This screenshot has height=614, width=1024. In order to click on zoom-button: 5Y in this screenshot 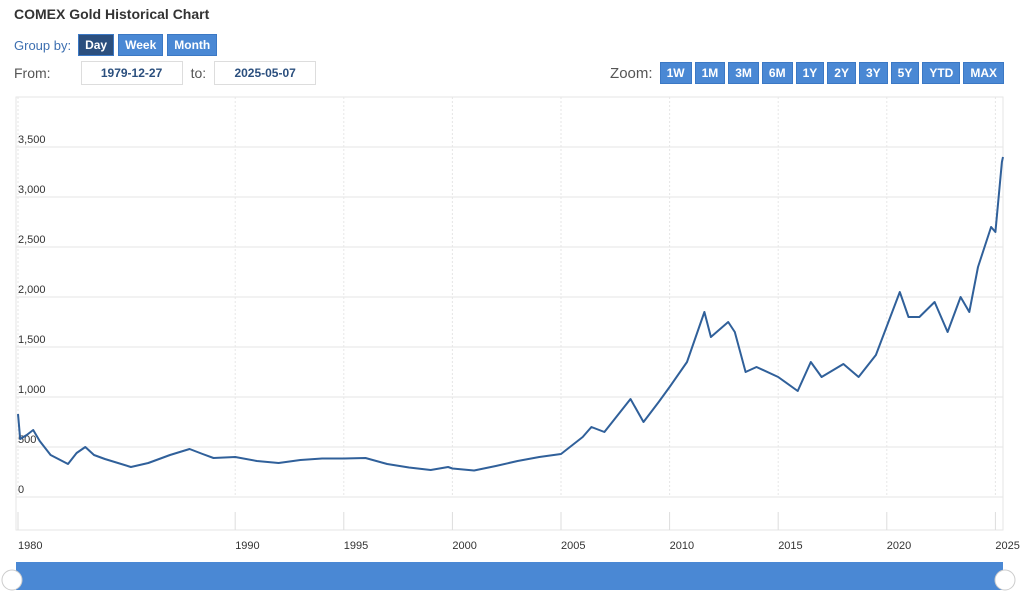, I will do `click(905, 73)`.